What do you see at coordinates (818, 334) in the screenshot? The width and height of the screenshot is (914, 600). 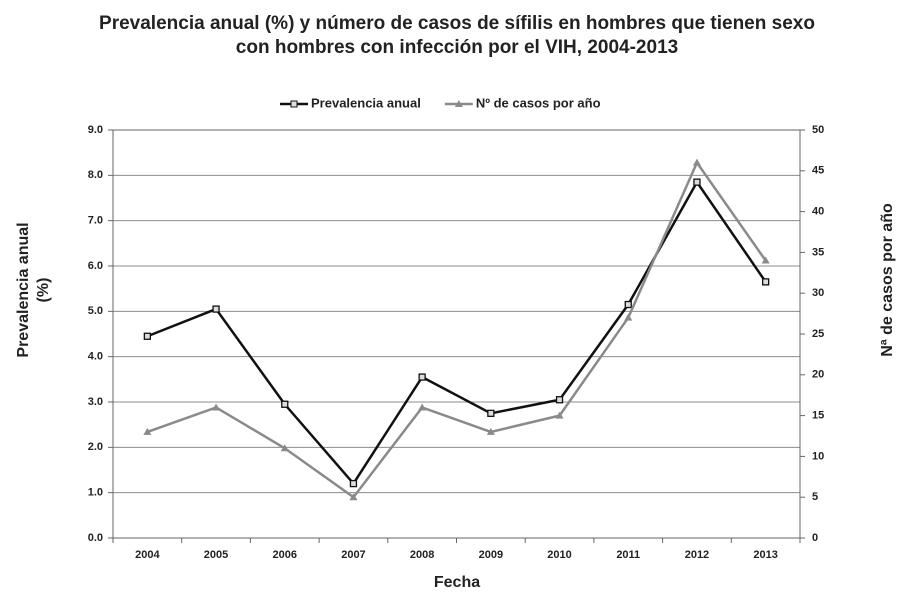 I see `y2-tick-label: 25` at bounding box center [818, 334].